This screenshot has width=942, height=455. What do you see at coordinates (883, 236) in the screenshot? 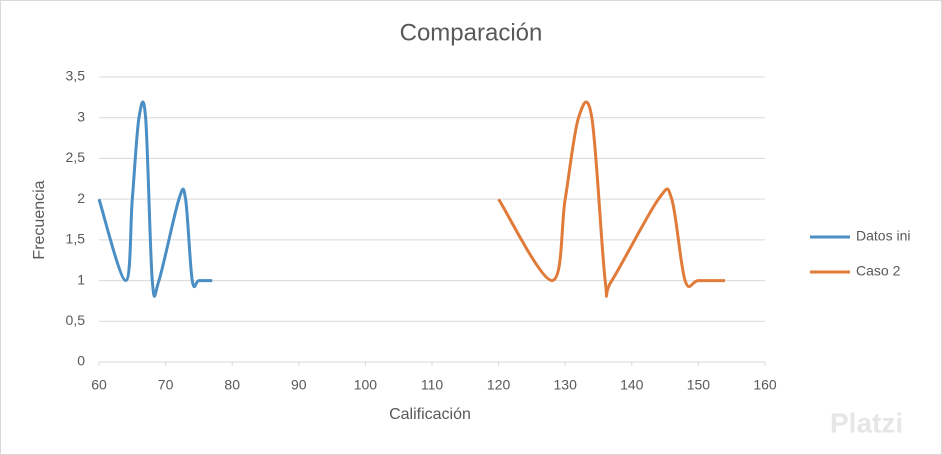
I see `legend-label: Datos ini` at bounding box center [883, 236].